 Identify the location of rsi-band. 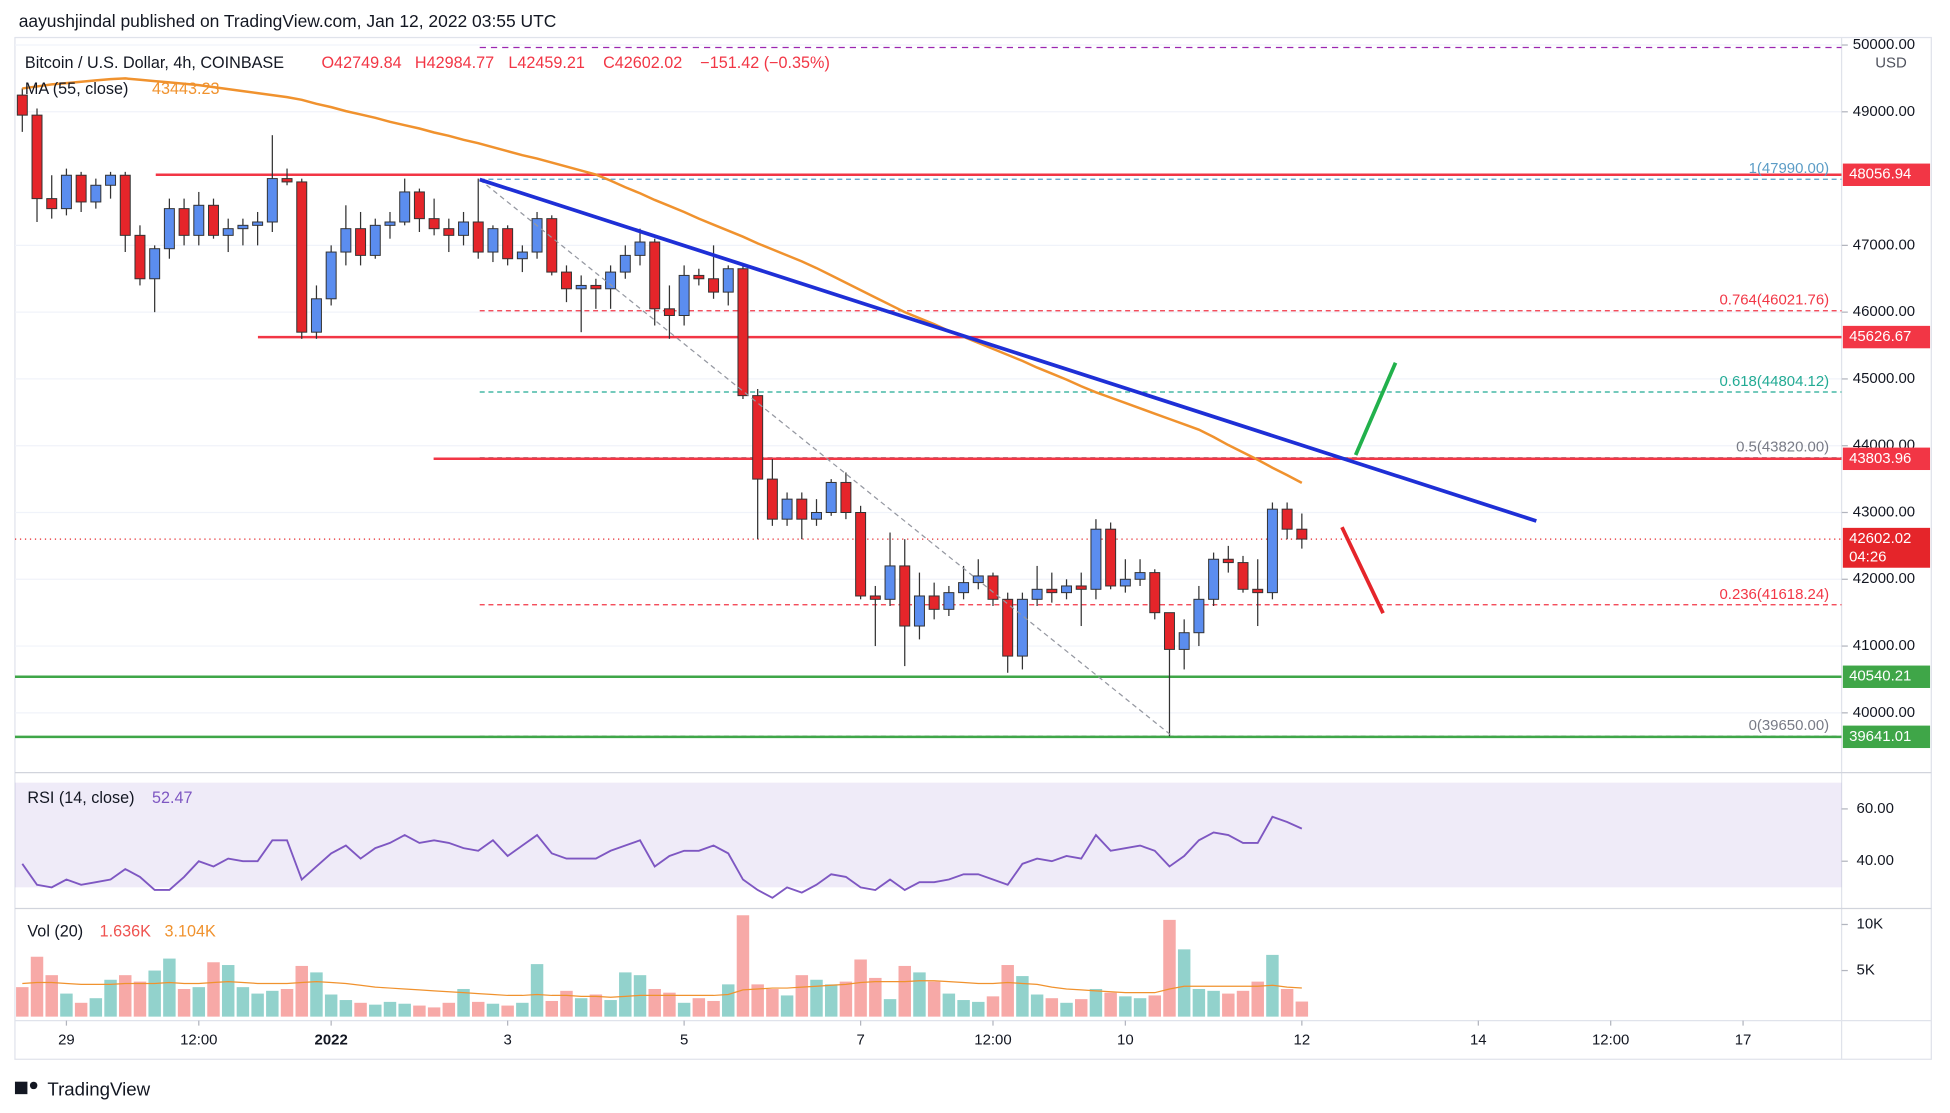
(928, 835).